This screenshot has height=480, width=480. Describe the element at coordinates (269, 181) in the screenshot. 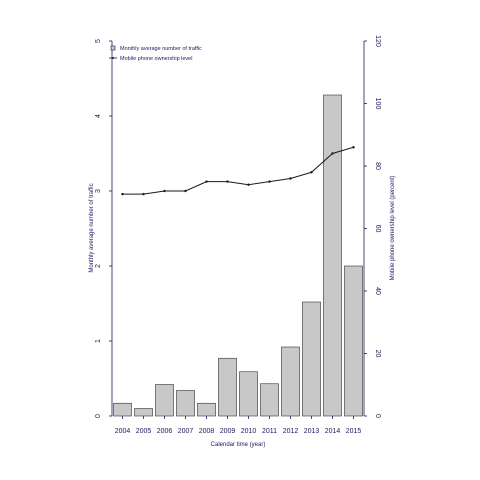

I see `line-point-2011` at that location.